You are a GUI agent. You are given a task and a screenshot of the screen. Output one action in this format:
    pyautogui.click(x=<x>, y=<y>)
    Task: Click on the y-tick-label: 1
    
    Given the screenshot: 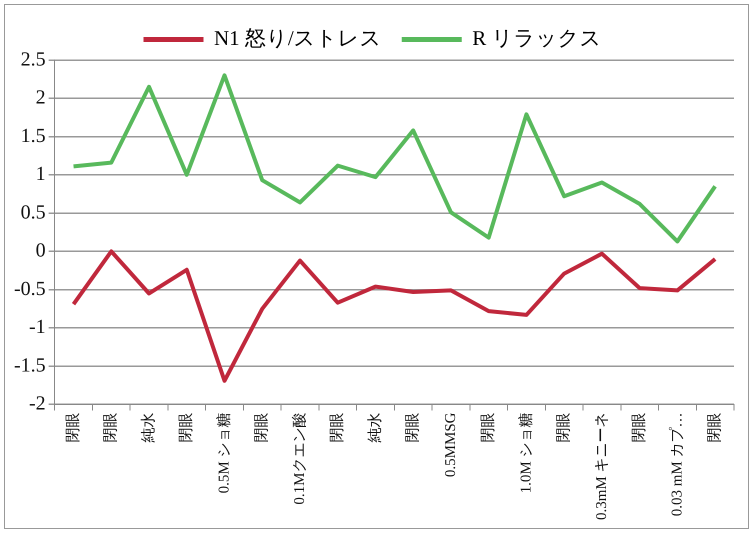 What is the action you would take?
    pyautogui.click(x=41, y=174)
    